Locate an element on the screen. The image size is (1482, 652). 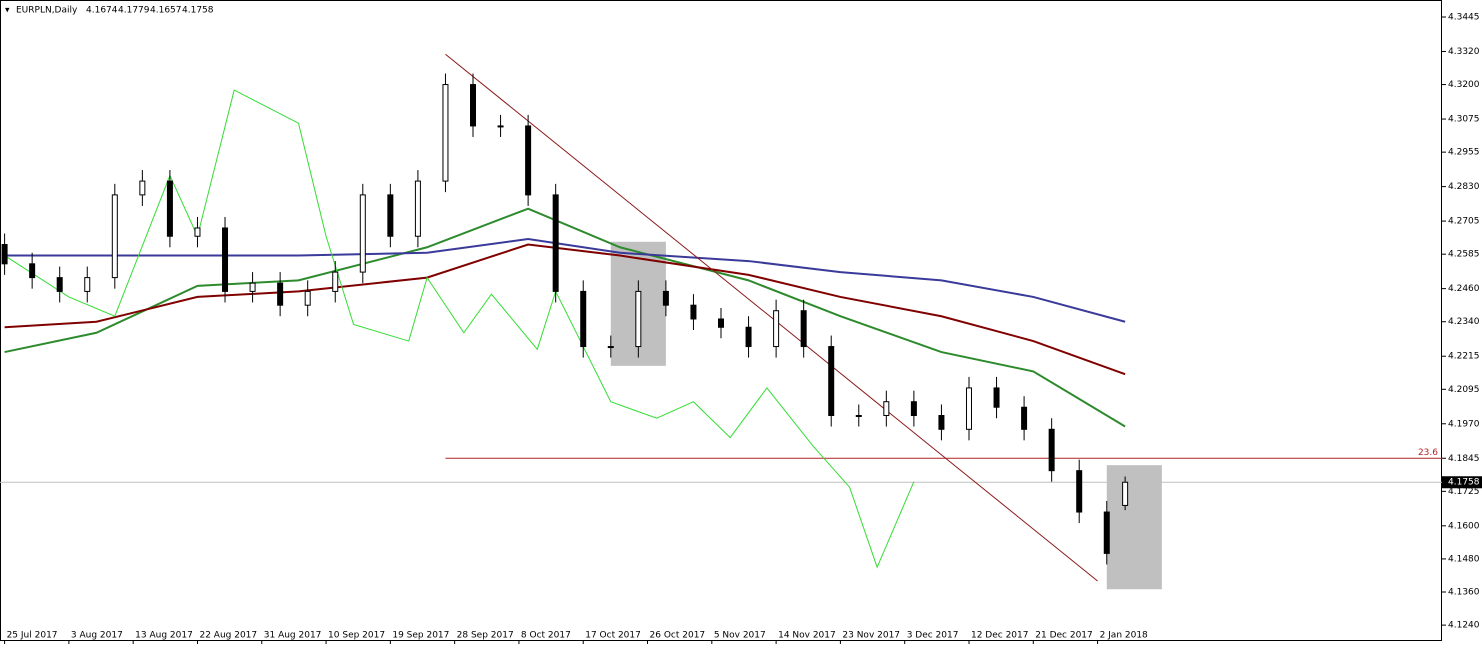
y-tick-label: 4.1845 is located at coordinates (1464, 459).